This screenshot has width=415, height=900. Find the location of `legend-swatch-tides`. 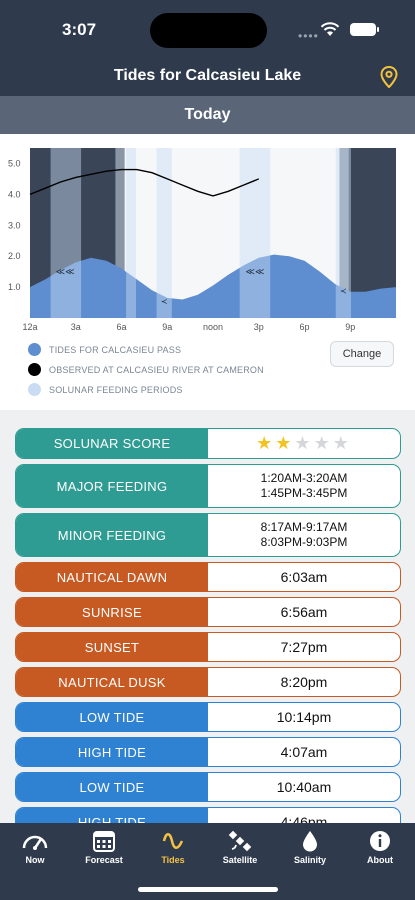

legend-swatch-tides is located at coordinates (34, 349).